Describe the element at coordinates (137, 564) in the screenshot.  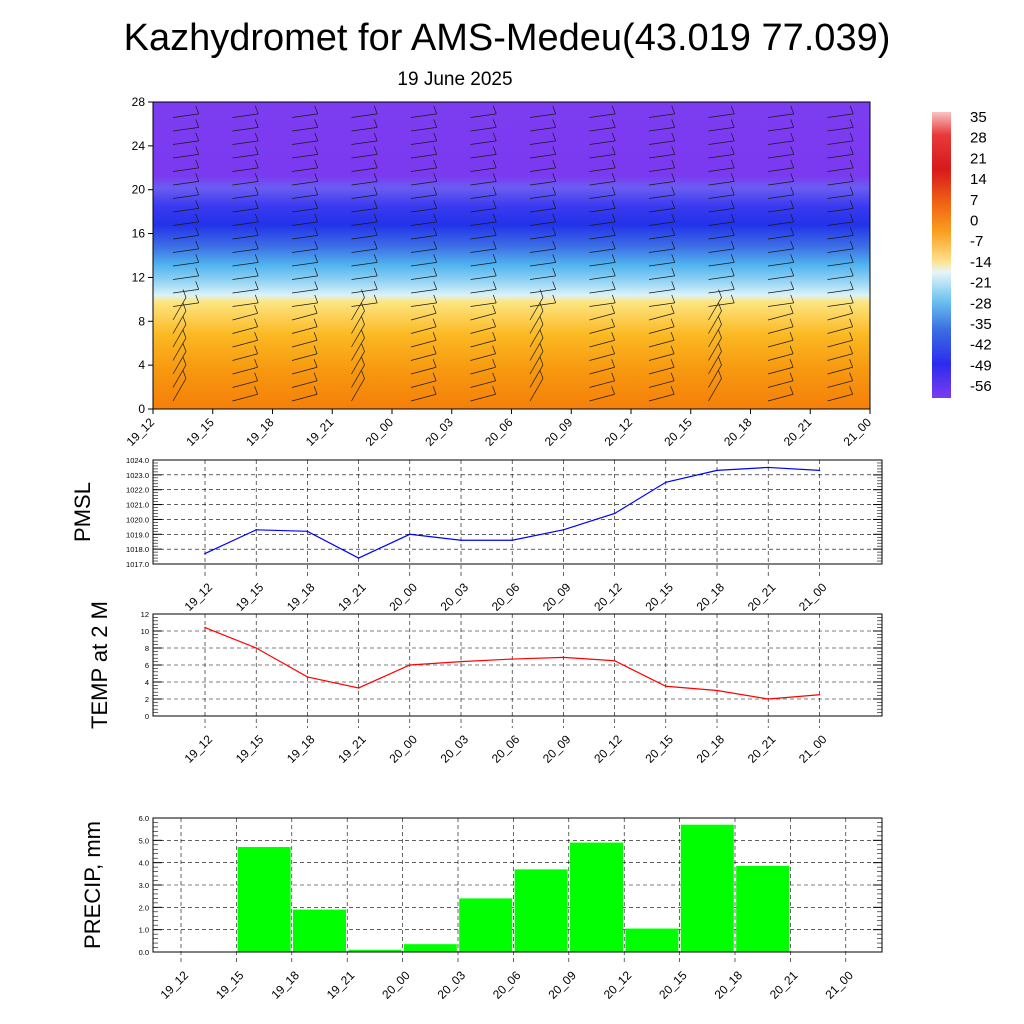
I see `pmsl-ytick-label: 1017.0` at that location.